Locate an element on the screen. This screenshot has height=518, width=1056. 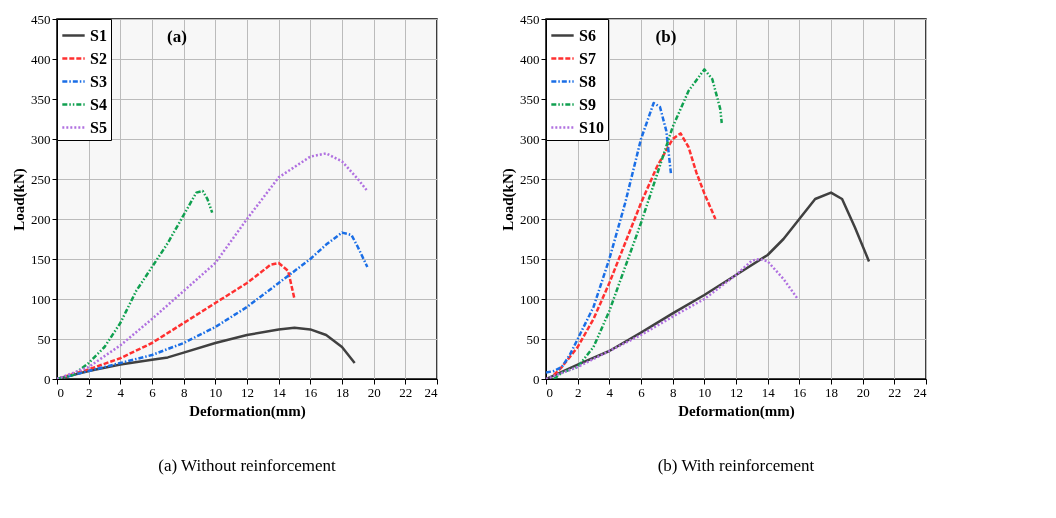
legend-label: S4 is located at coordinates (98, 104).